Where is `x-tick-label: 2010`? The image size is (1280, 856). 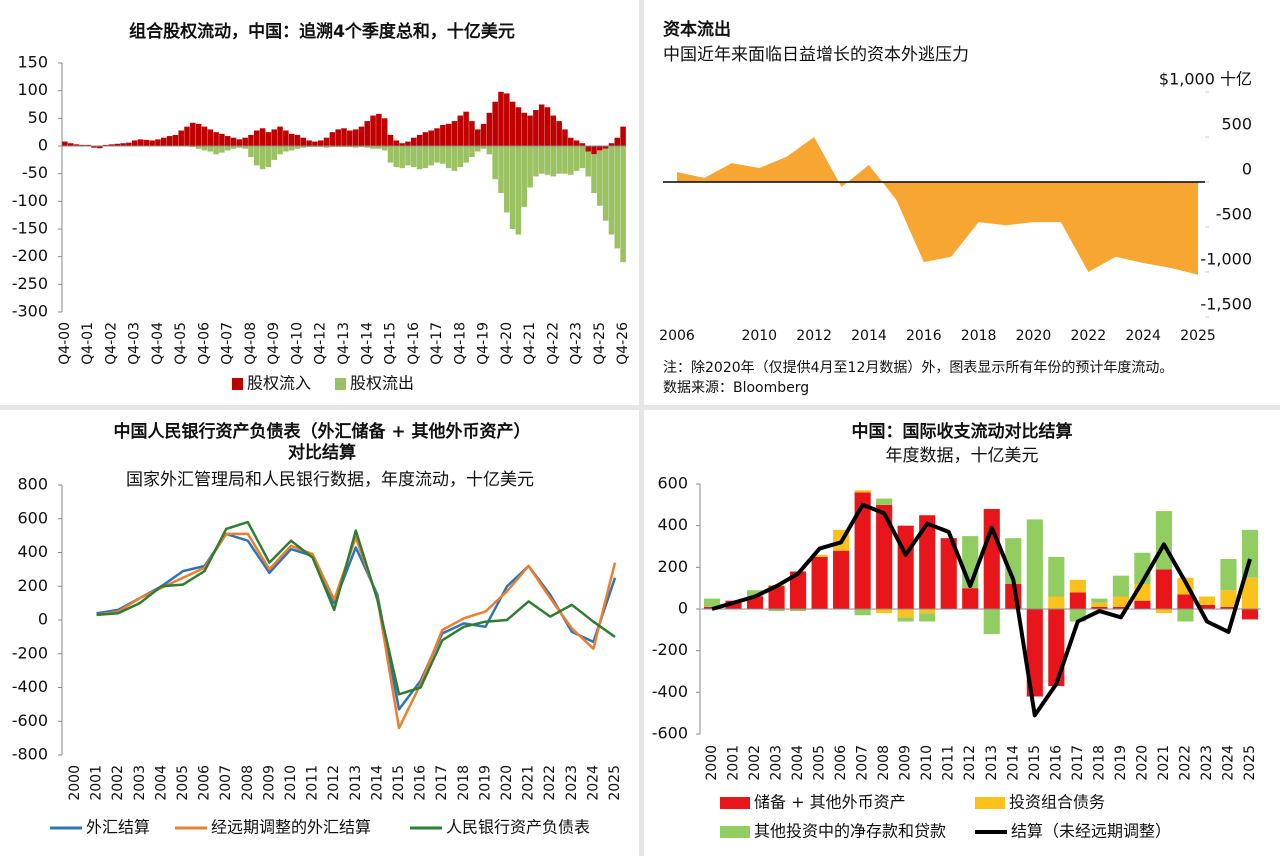
x-tick-label: 2010 is located at coordinates (759, 336).